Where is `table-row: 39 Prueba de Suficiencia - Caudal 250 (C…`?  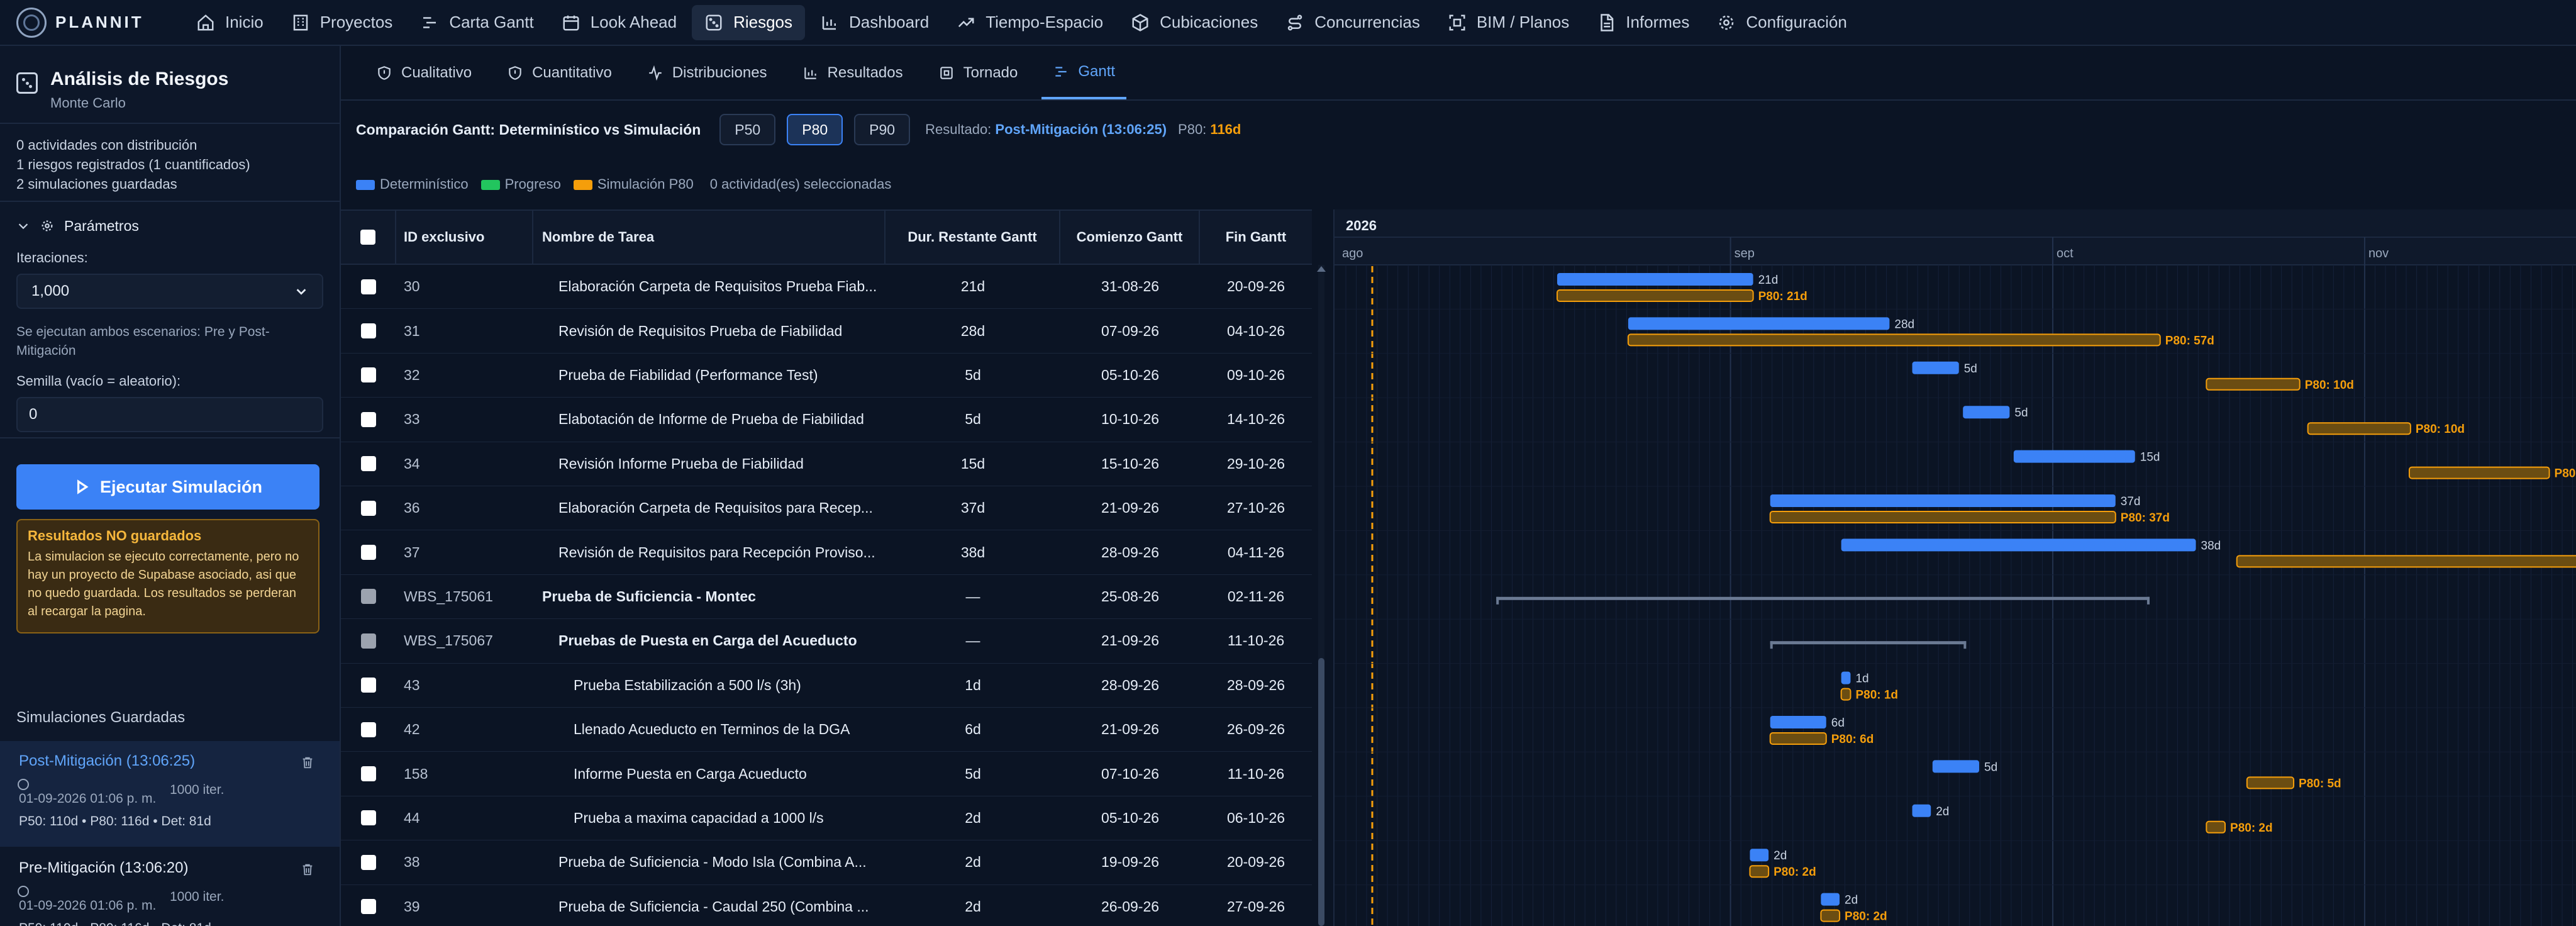 table-row: 39 Prueba de Suficiencia - Caudal 250 (C… is located at coordinates (826, 905).